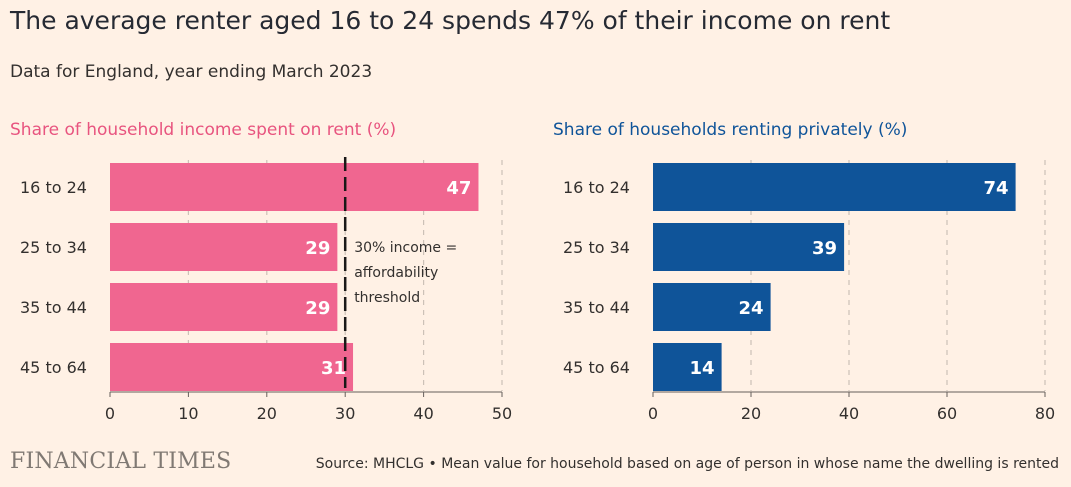 The image size is (1071, 487). What do you see at coordinates (996, 188) in the screenshot?
I see `renting-bar-value-label: 74` at bounding box center [996, 188].